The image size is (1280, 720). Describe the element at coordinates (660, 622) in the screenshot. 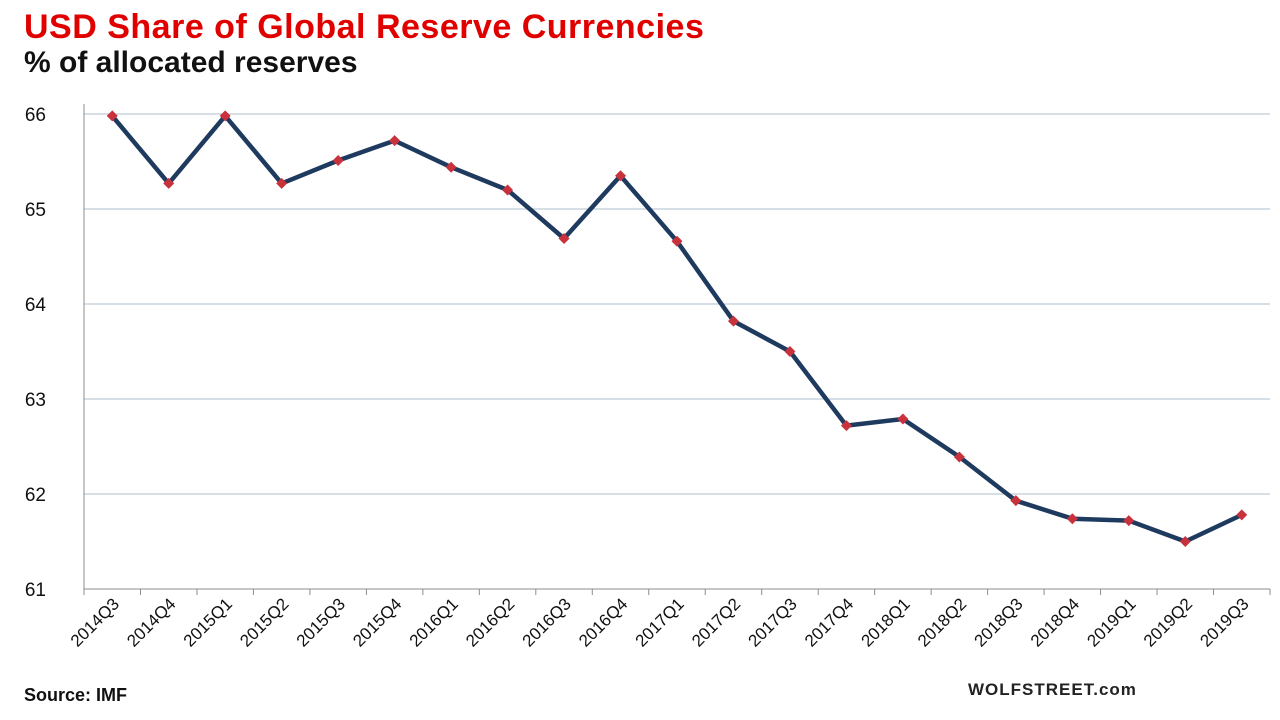

I see `x-tick-label: 2017Q1` at that location.